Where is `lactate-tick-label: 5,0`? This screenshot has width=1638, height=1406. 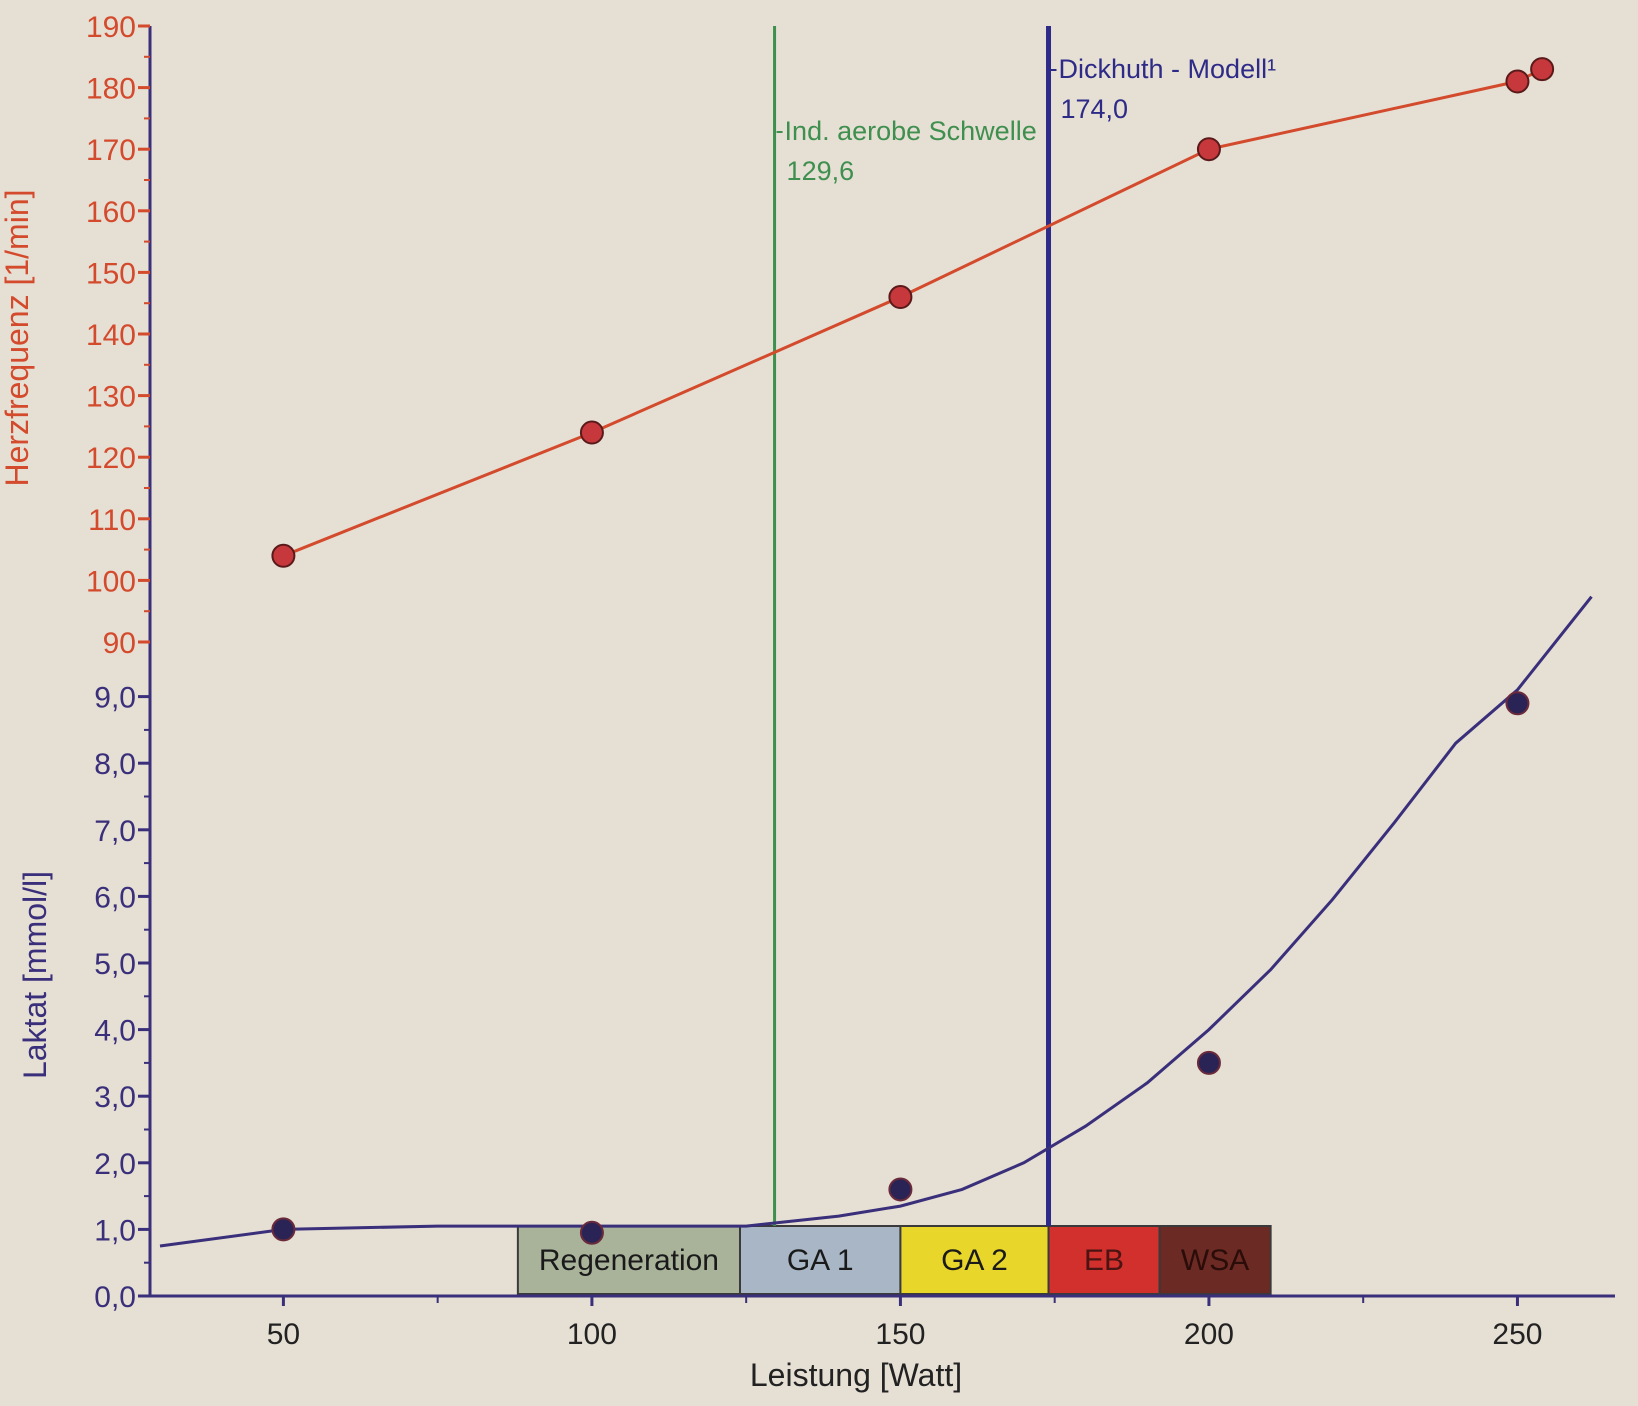
lactate-tick-label: 5,0 is located at coordinates (115, 964).